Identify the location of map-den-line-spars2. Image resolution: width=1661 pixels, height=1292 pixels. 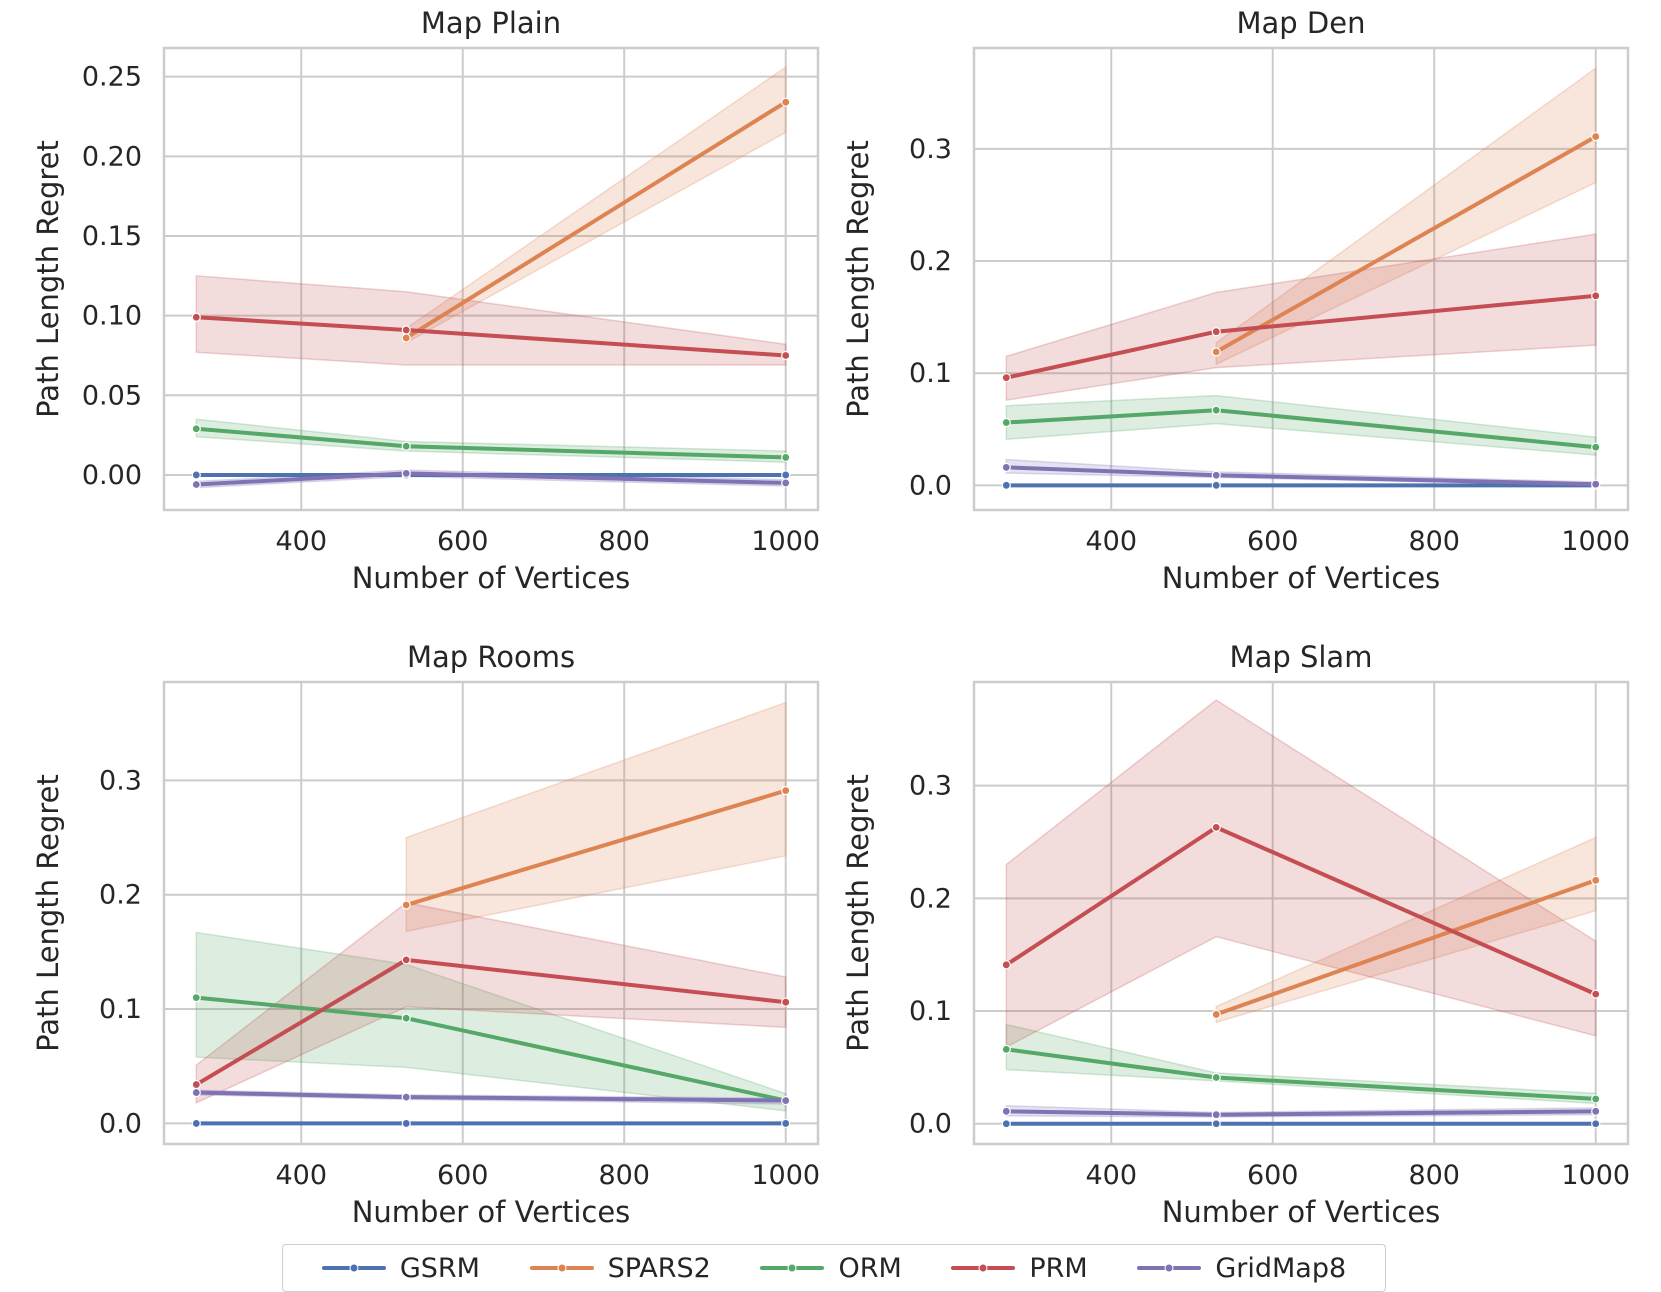
(1406, 244).